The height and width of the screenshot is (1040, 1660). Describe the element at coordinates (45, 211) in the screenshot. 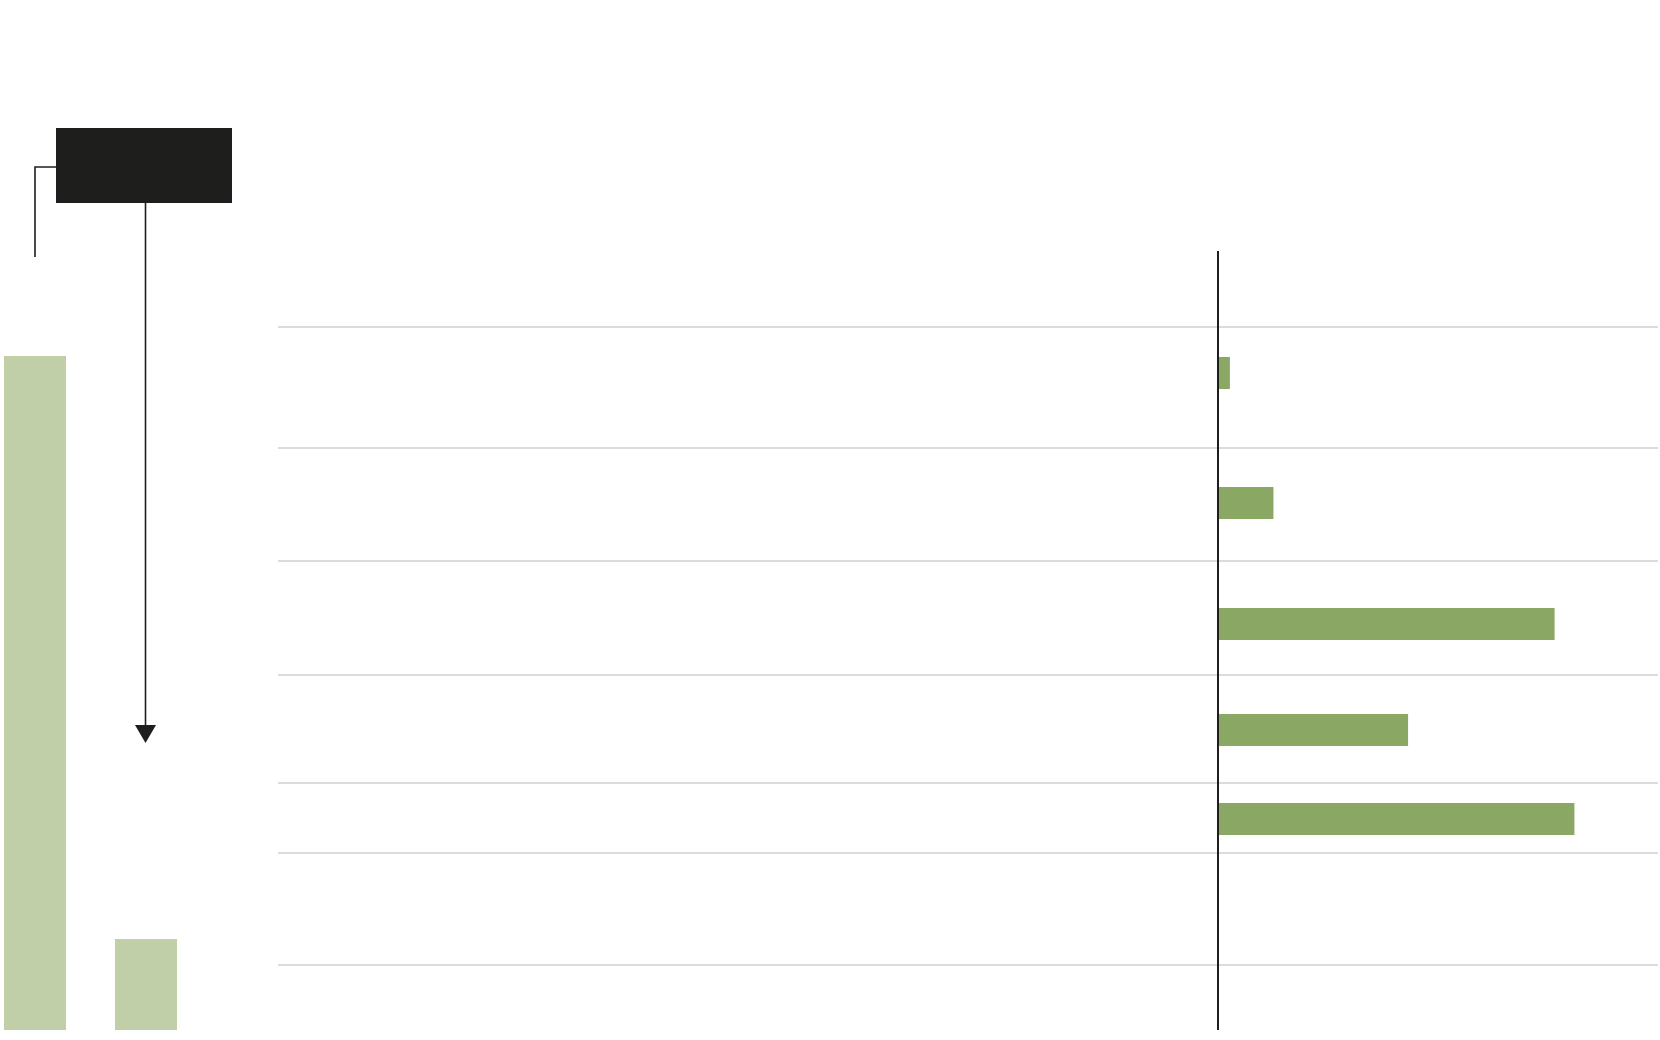

I see `bracket-connector` at that location.